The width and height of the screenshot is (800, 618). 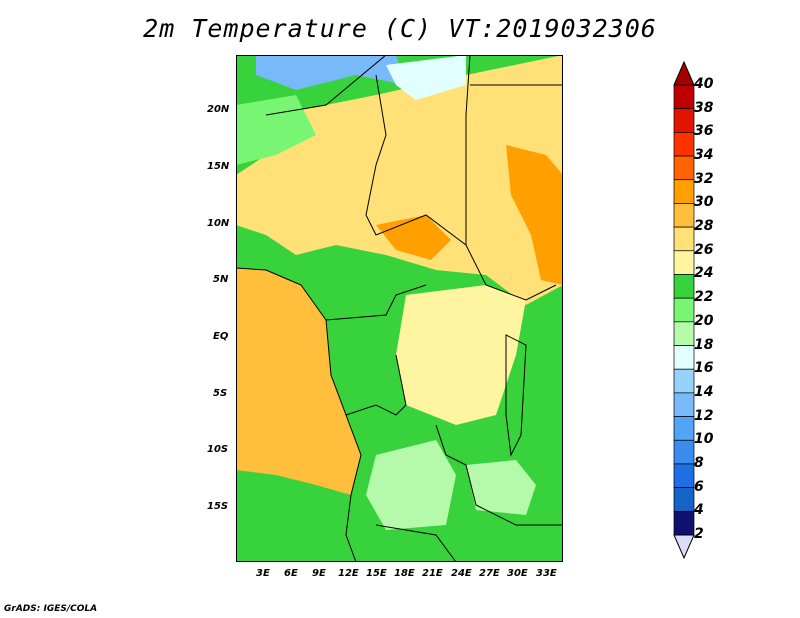 What do you see at coordinates (376, 573) in the screenshot?
I see `lon-label: 15E` at bounding box center [376, 573].